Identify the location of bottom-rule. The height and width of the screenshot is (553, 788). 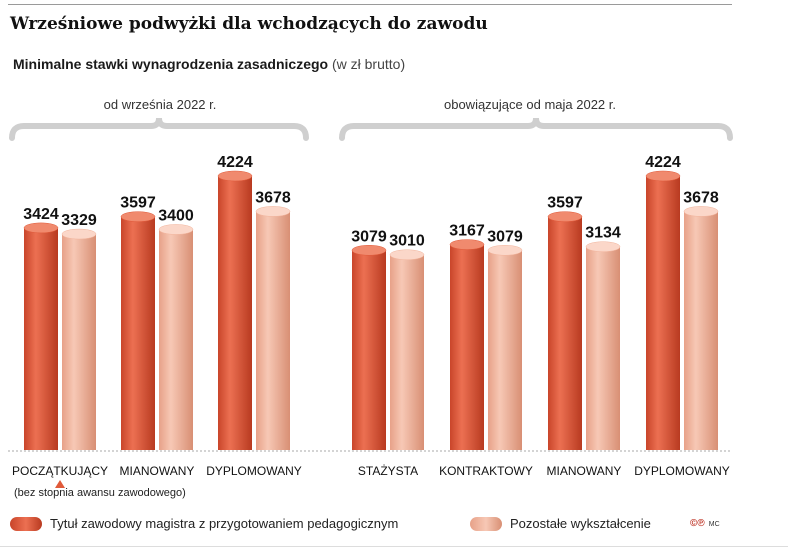
(394, 546).